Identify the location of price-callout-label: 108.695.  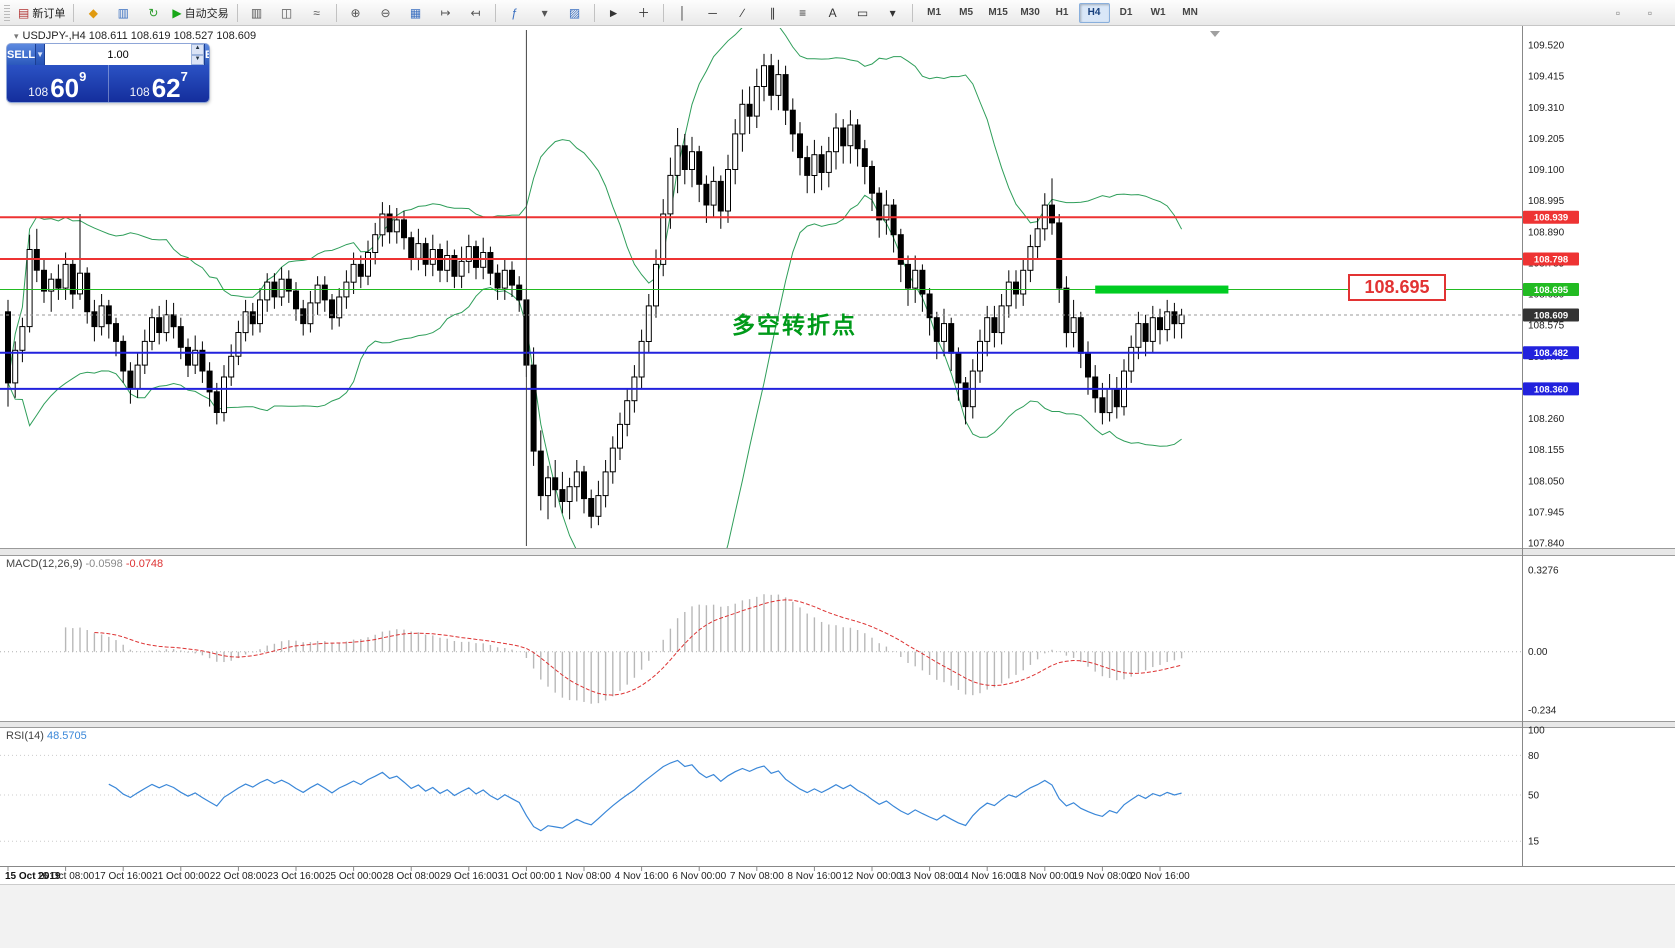
(1397, 287).